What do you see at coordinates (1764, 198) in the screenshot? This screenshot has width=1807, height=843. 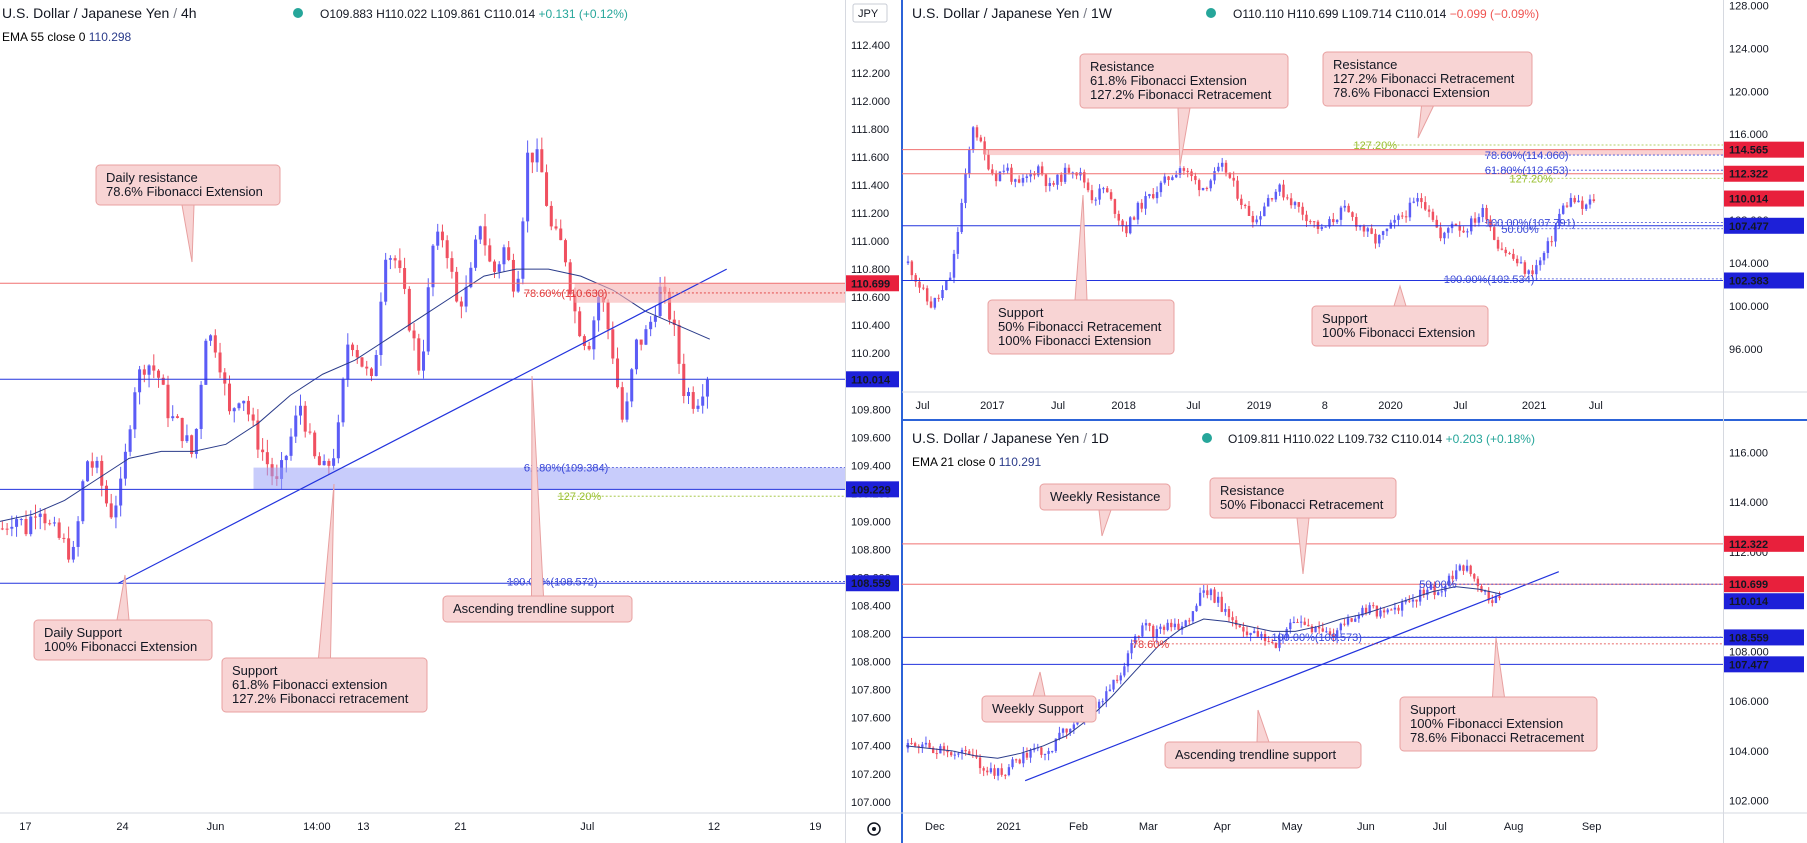 I see `price-badge: 110.014` at bounding box center [1764, 198].